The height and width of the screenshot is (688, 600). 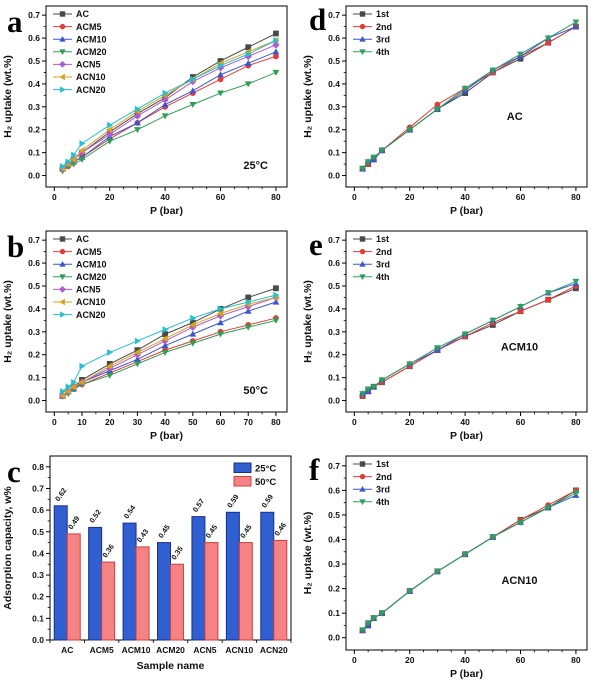 What do you see at coordinates (95, 516) in the screenshot?
I see `svg-text: 0.52` at bounding box center [95, 516].